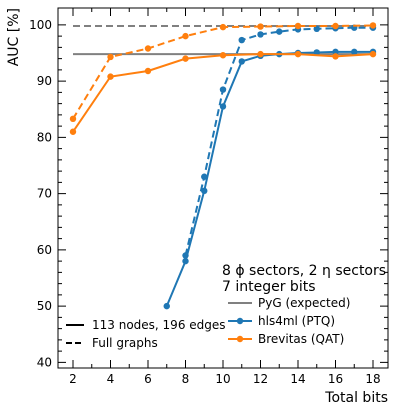  I want to click on legend-label-2: Brevitas (QAT), so click(301, 339).